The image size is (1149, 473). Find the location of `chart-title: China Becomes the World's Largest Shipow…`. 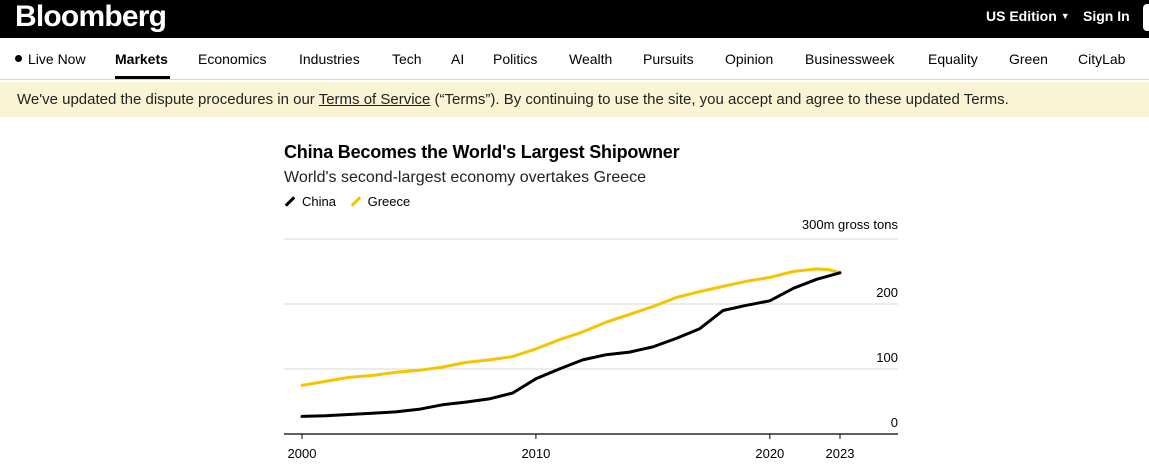

chart-title: China Becomes the World's Largest Shipow… is located at coordinates (482, 152).